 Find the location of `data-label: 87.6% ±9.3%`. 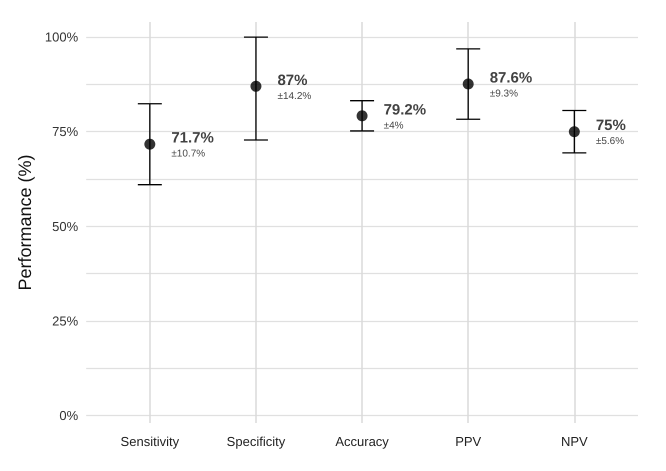

data-label: 87.6% ±9.3% is located at coordinates (511, 85).